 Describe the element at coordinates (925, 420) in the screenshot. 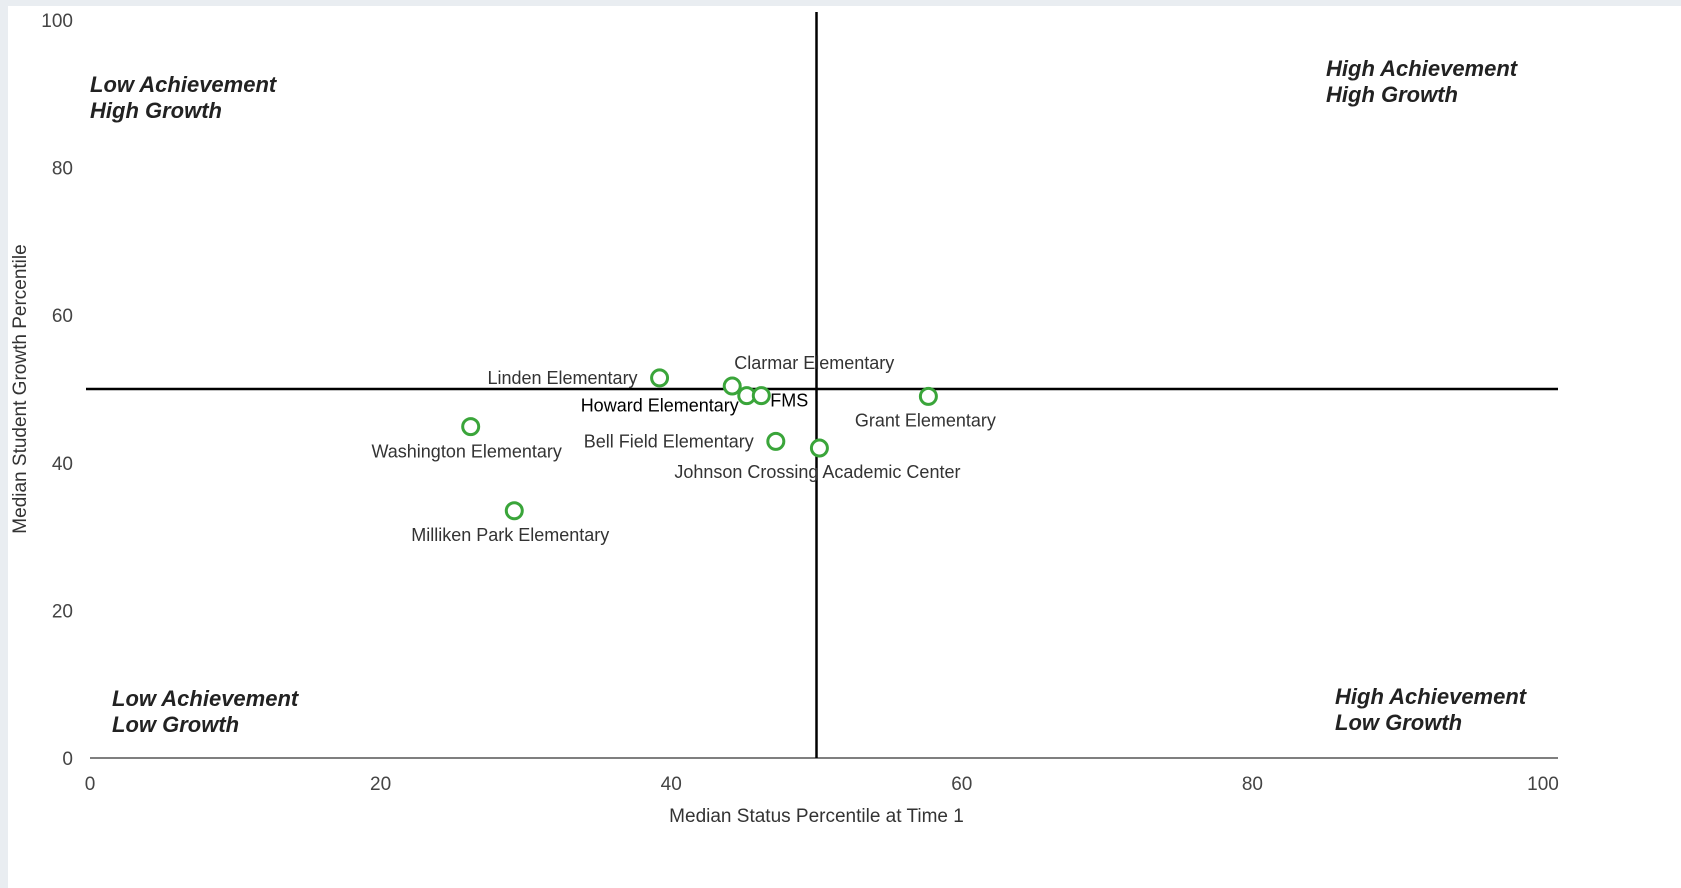

I see `data-label: Grant Elementary` at that location.